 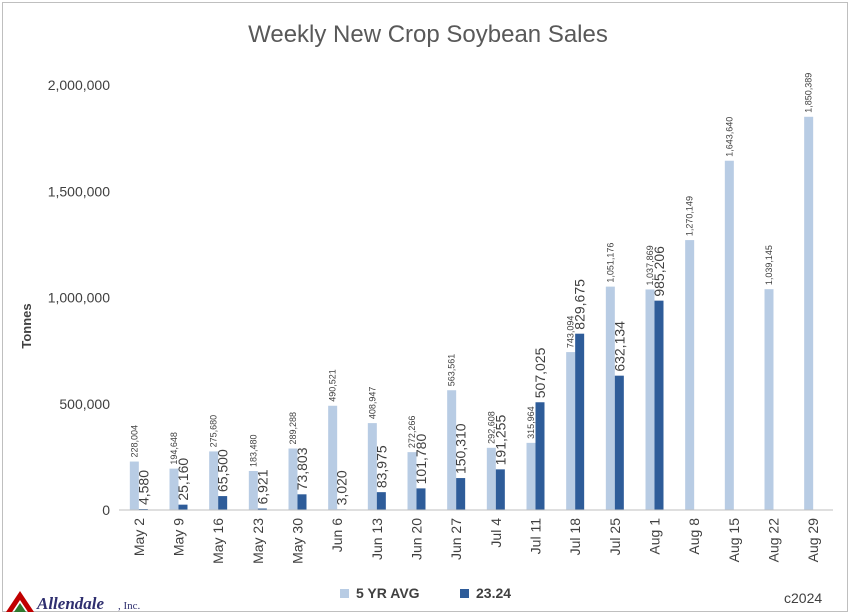 I want to click on y-tick-label: 500,000, so click(x=84, y=404).